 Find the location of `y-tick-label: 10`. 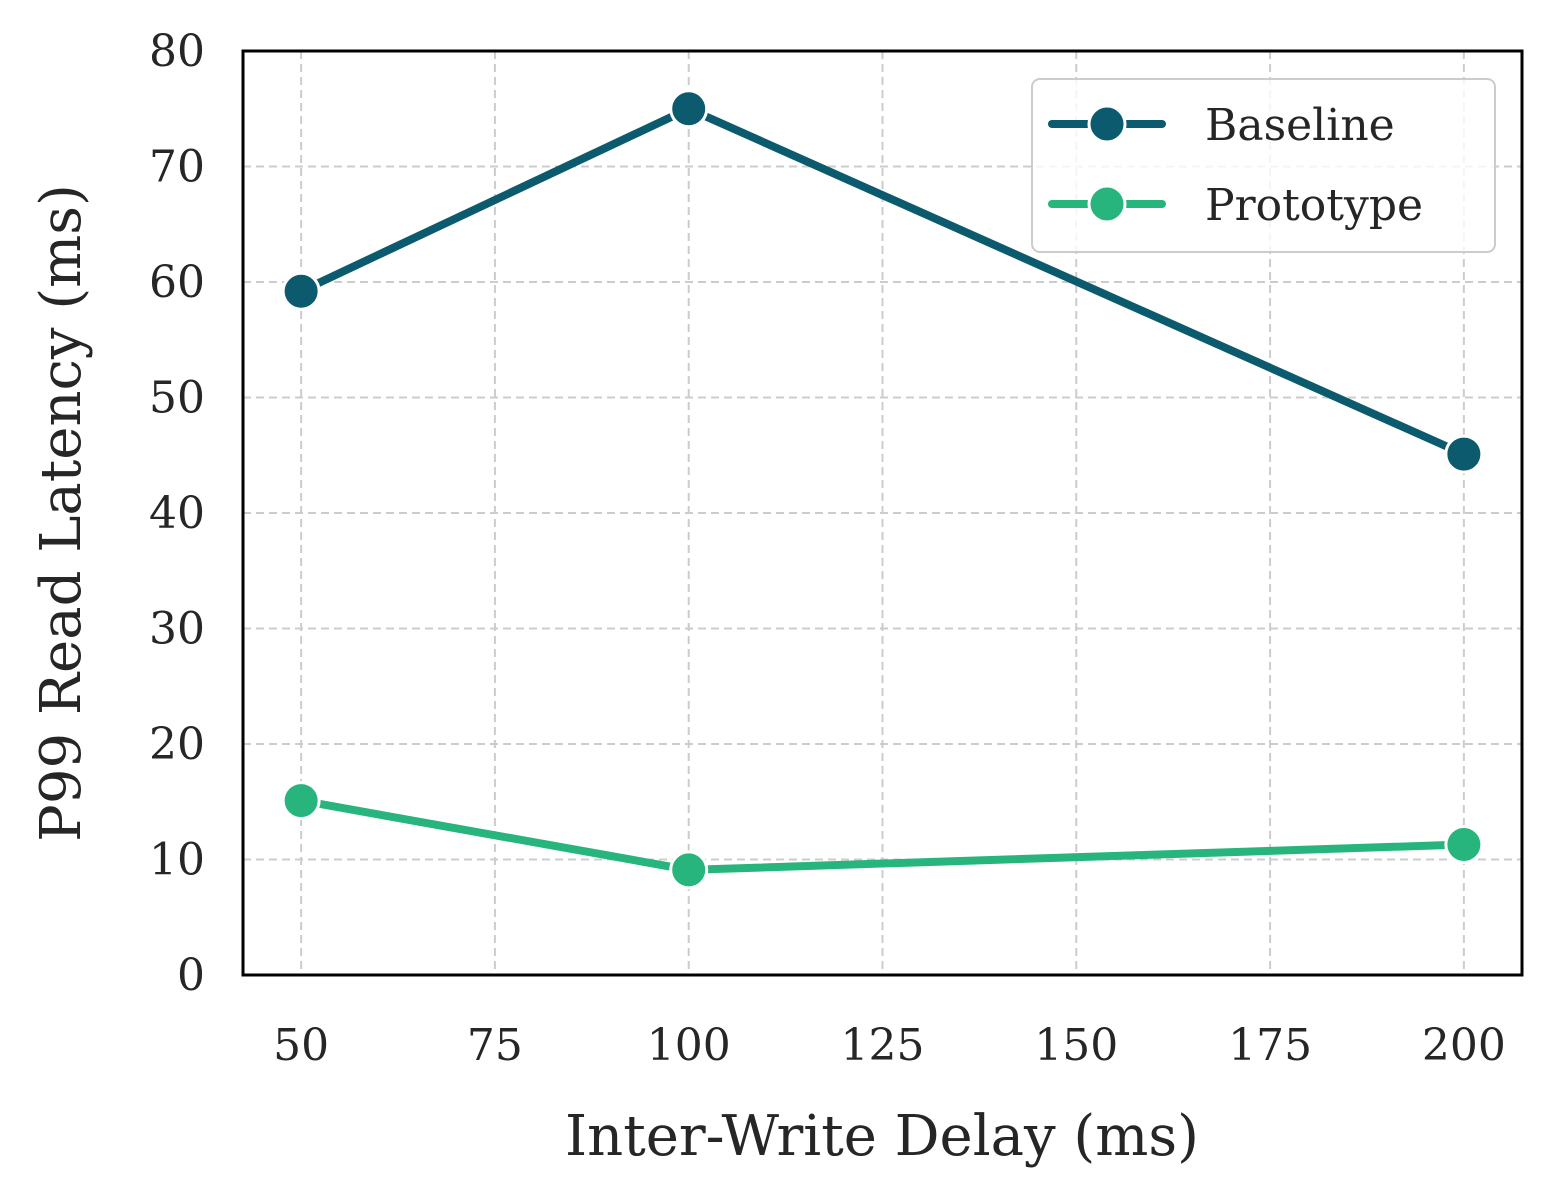

y-tick-label: 10 is located at coordinates (177, 860).